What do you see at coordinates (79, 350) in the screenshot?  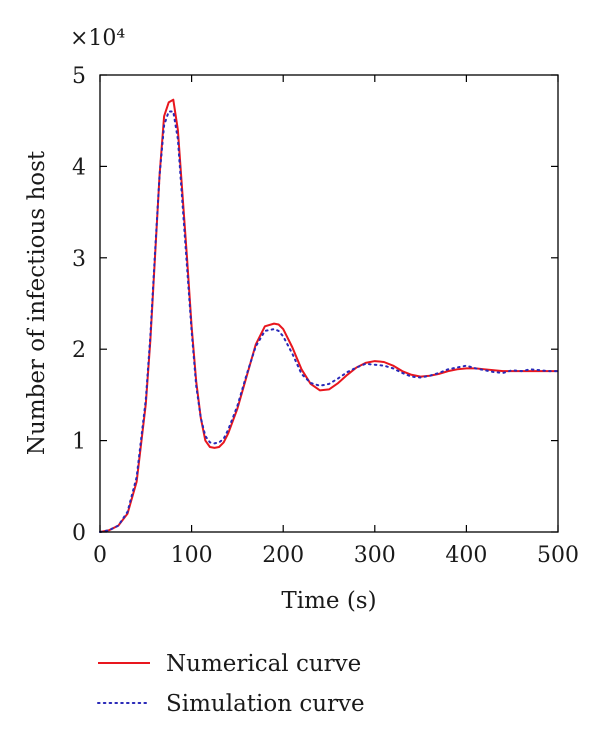 I see `y-tick-label: 2` at bounding box center [79, 350].